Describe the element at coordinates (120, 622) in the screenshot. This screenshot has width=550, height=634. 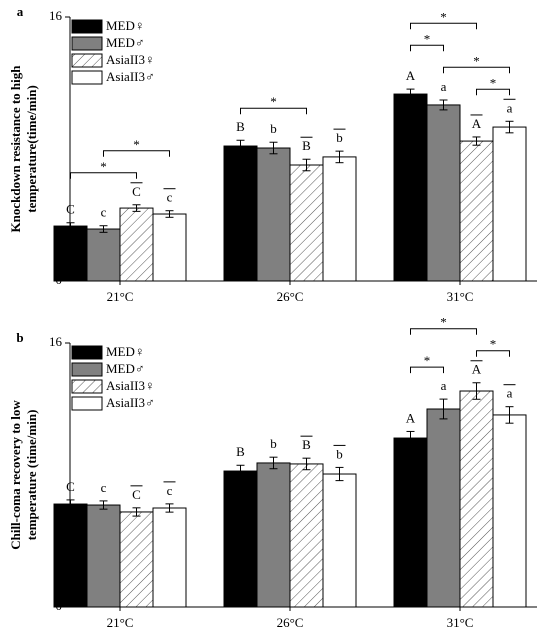
I see `x-tick-label: 21°C` at that location.